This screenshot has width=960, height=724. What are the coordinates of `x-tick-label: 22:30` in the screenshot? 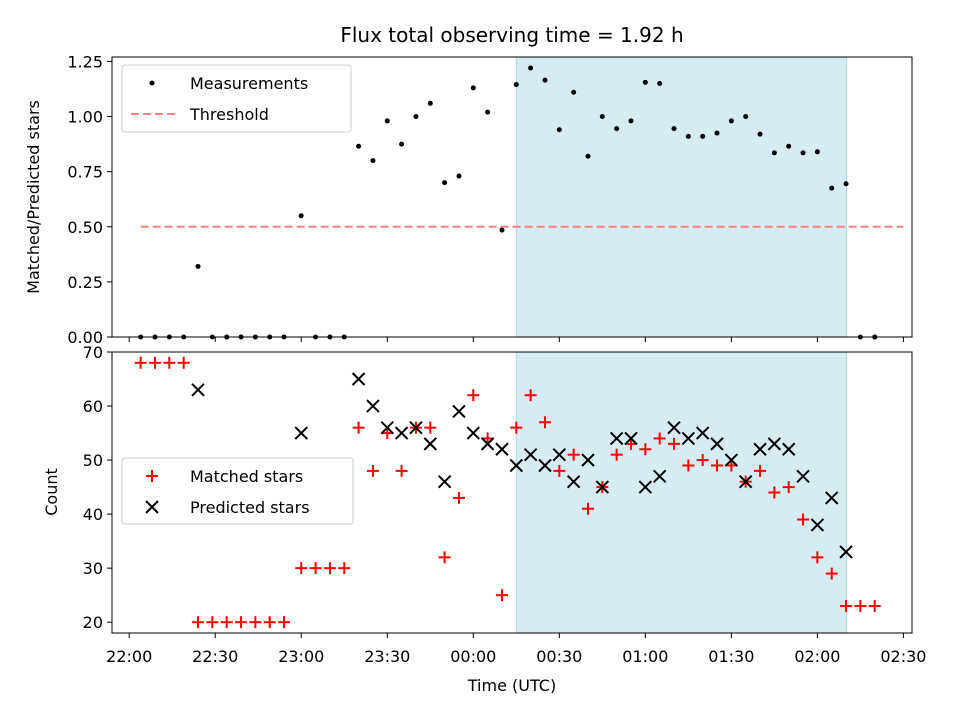 It's located at (215, 656).